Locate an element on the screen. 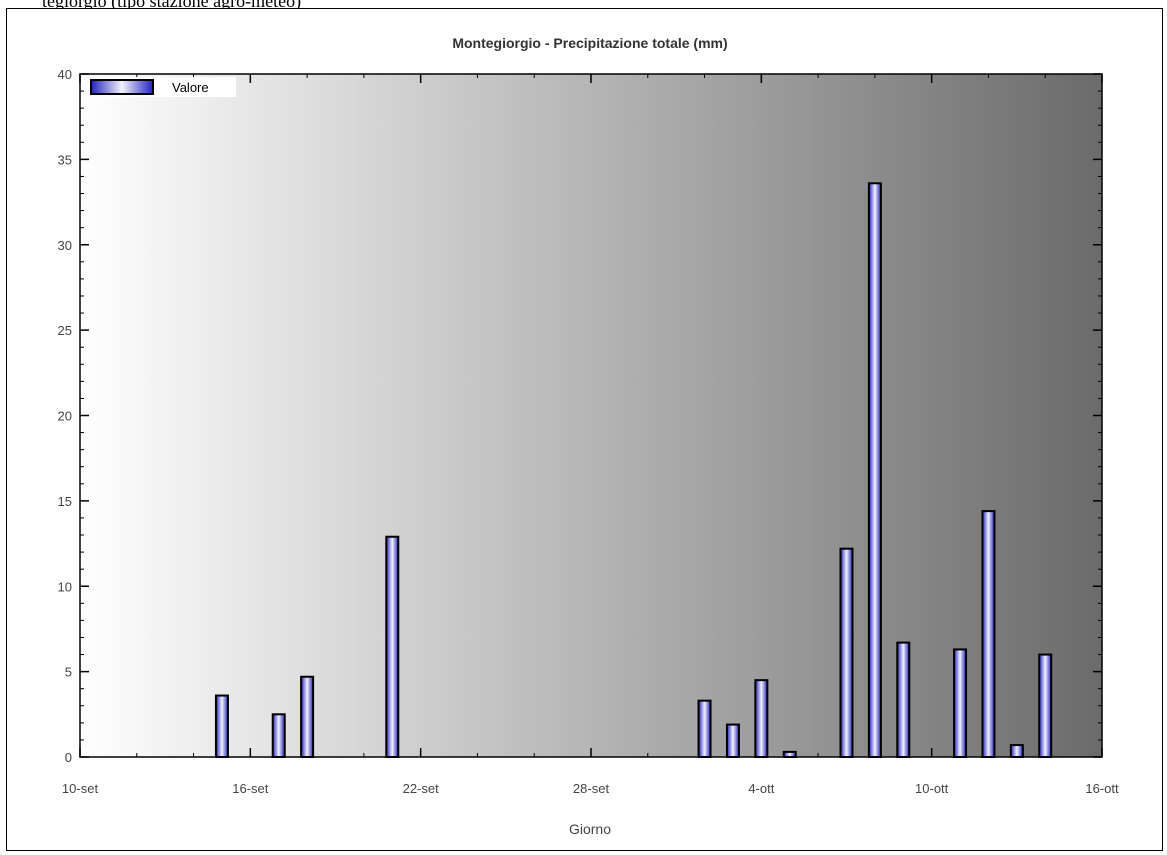 The image size is (1167, 855). bar-17-set is located at coordinates (278, 735).